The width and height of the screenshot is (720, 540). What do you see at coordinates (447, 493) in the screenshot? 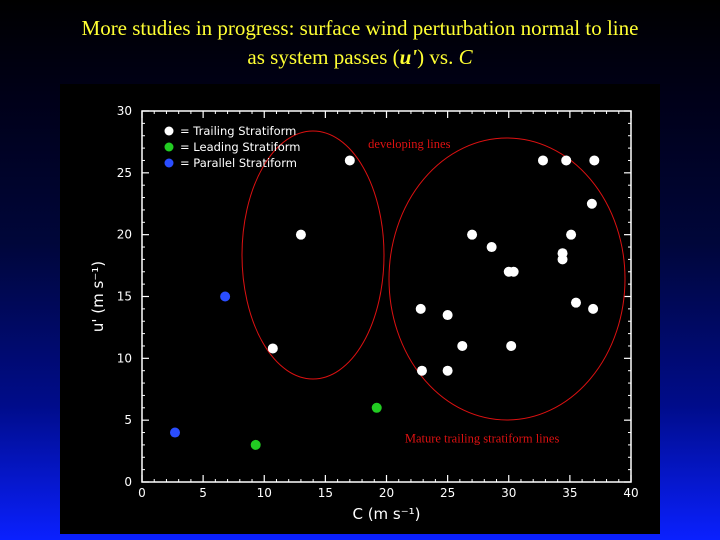
I see `x-tick-label: 25` at bounding box center [447, 493].